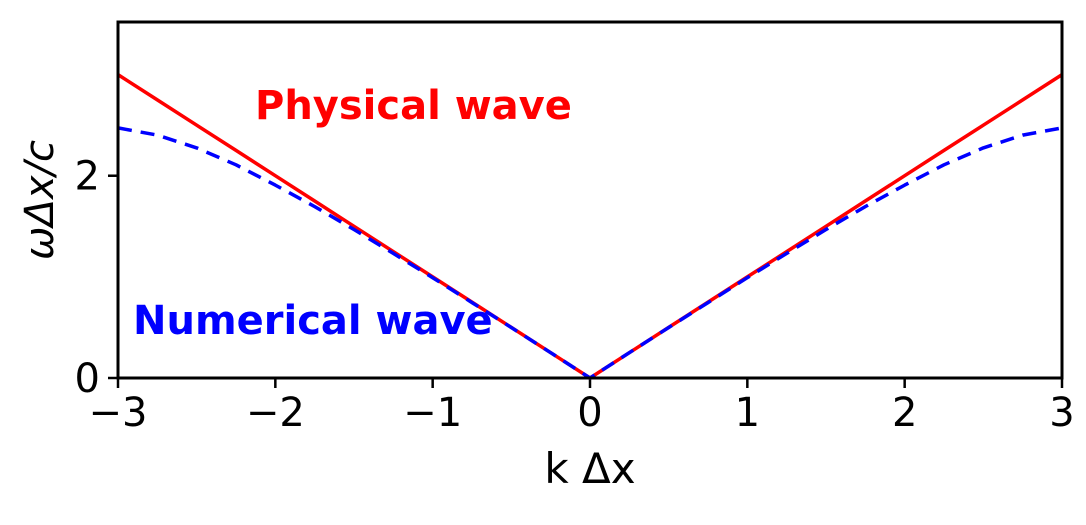 This screenshot has width=1086, height=525. Describe the element at coordinates (904, 413) in the screenshot. I see `x-tick-label: 2` at that location.